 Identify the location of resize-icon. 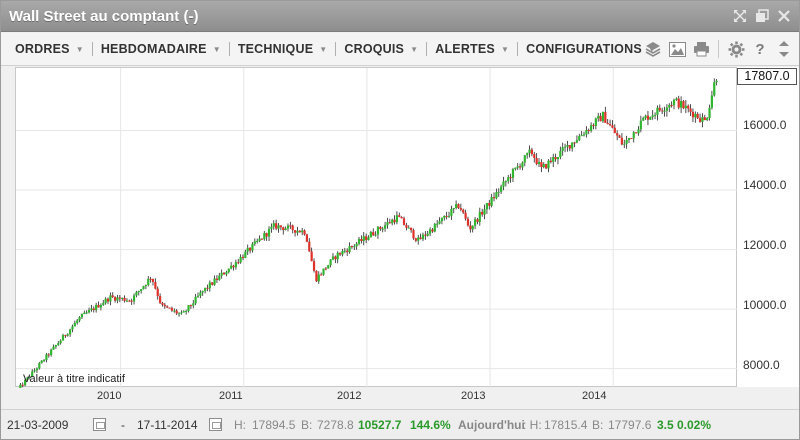
(740, 16).